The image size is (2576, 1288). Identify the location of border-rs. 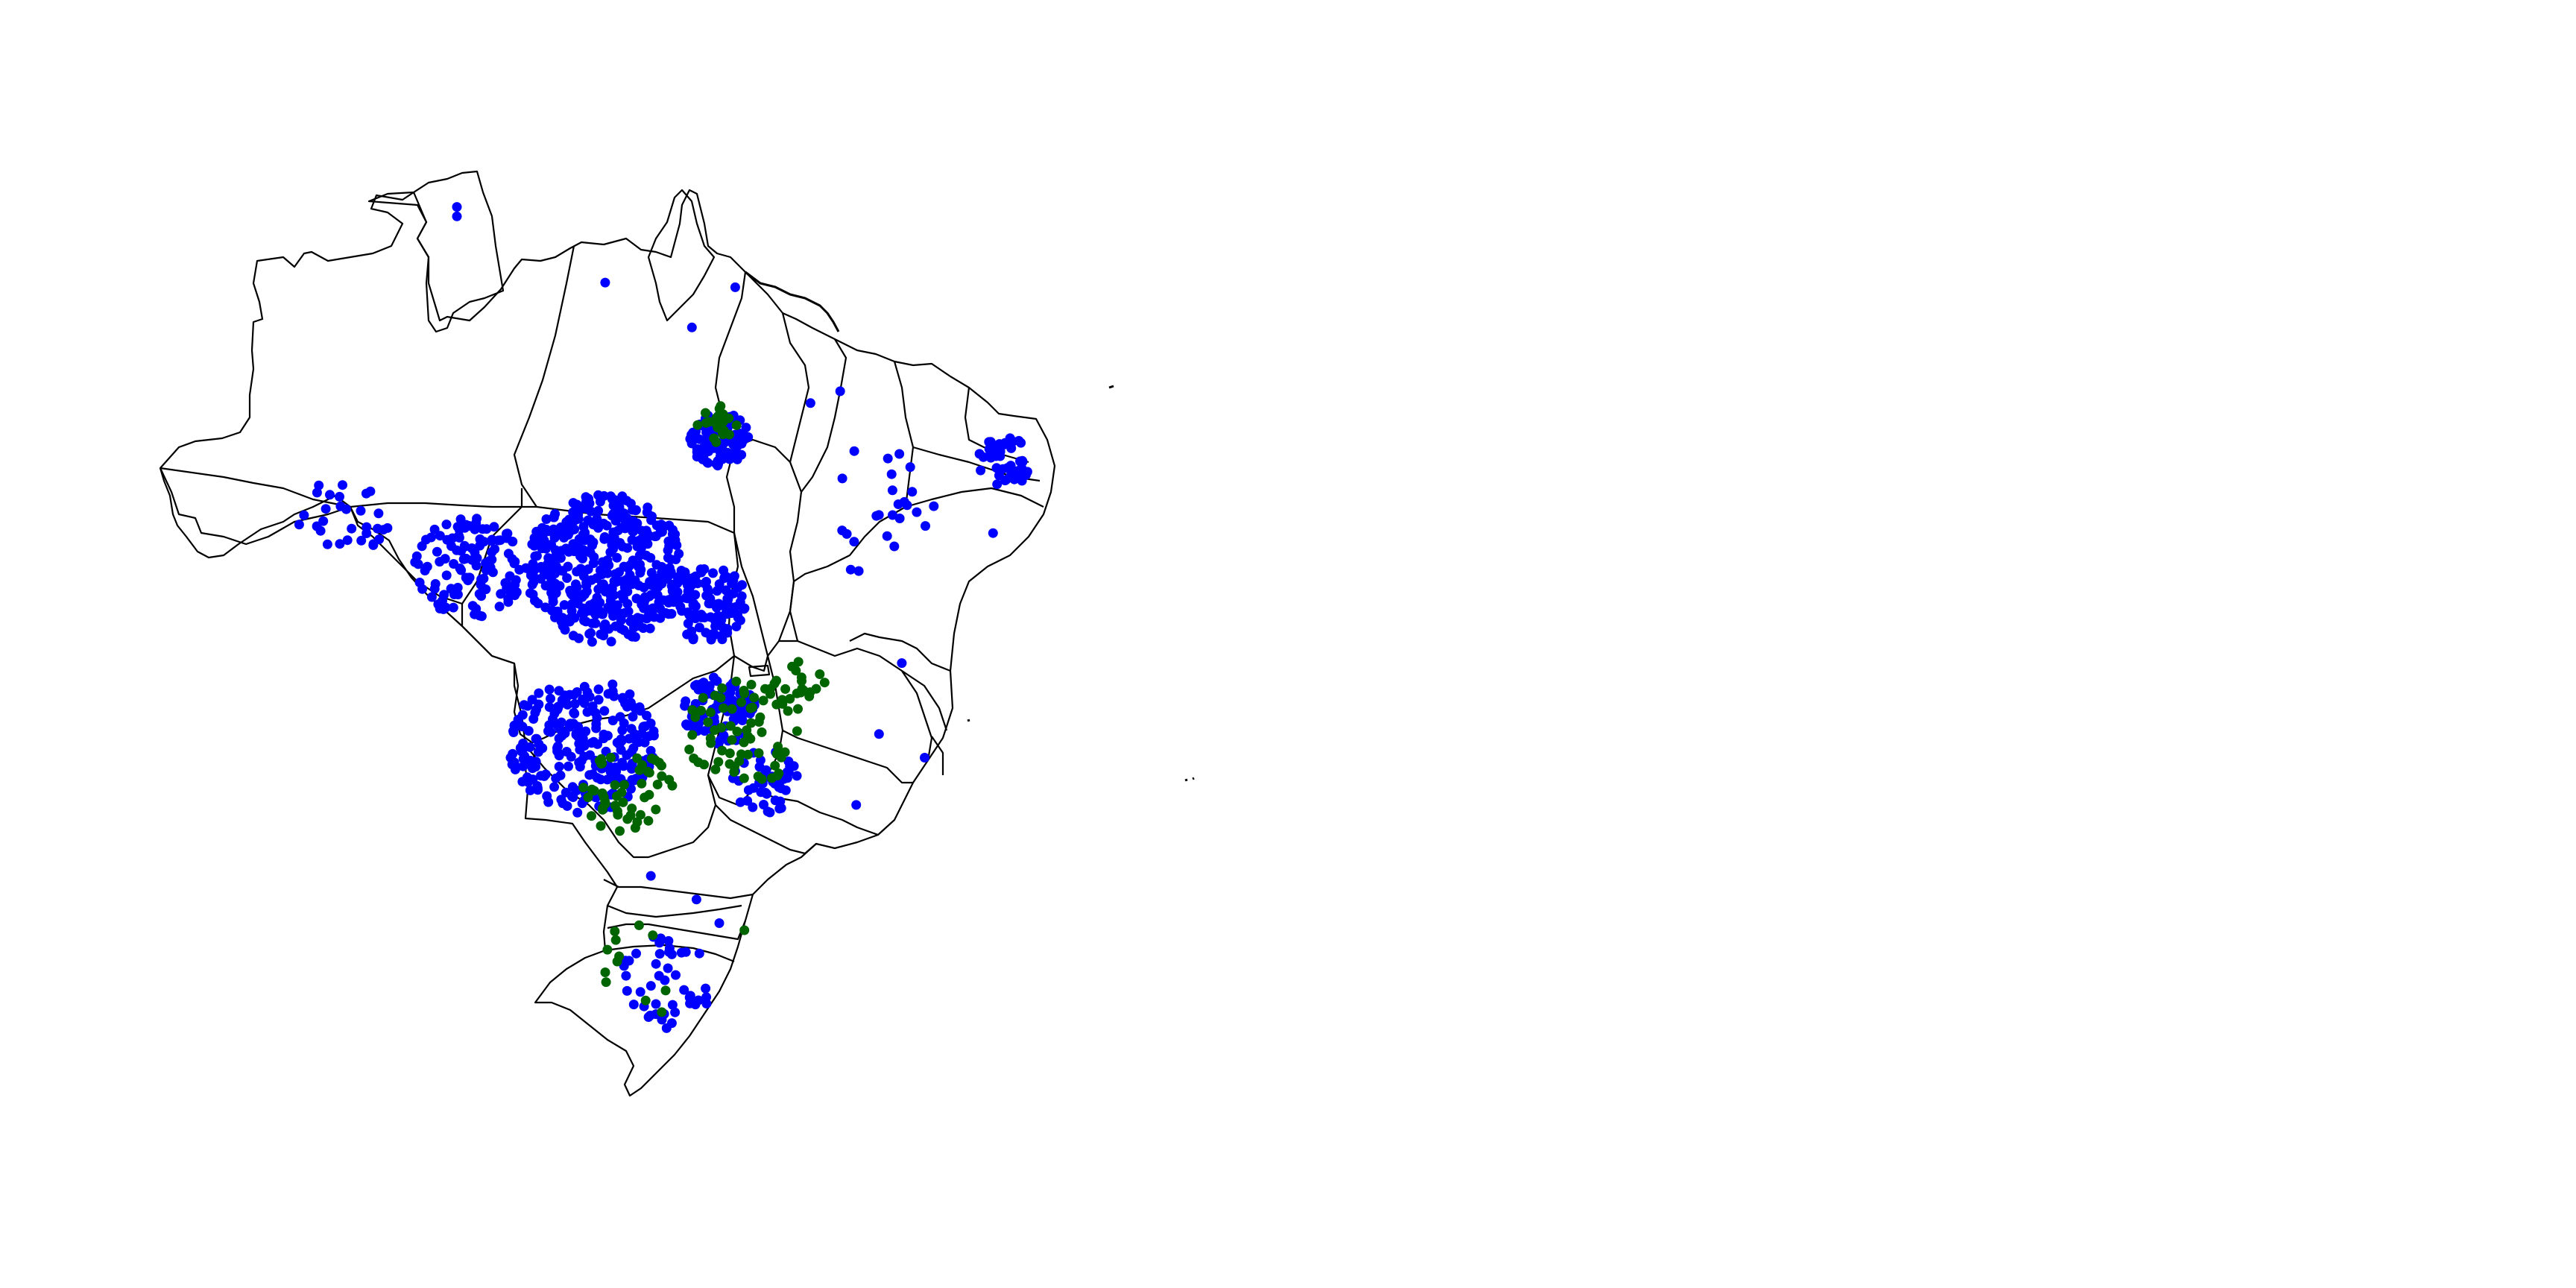
(669, 953).